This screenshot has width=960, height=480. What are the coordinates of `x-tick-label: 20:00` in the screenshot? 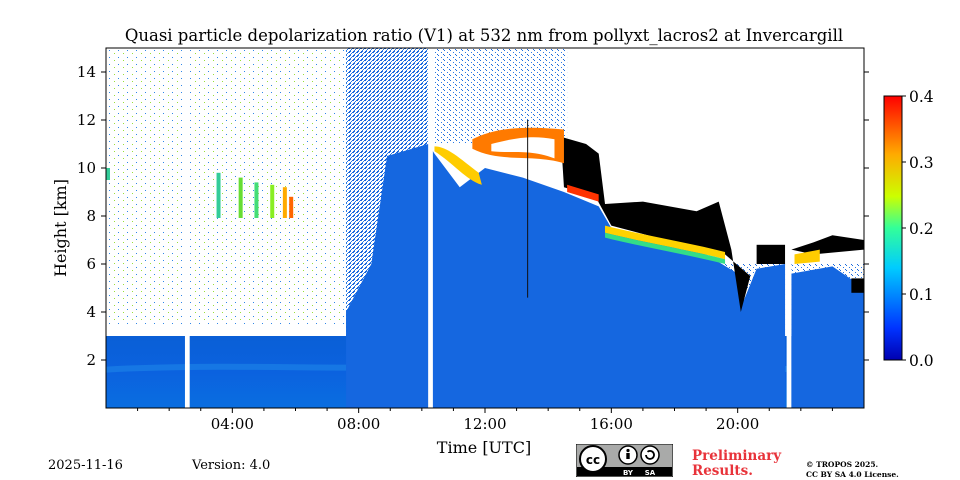 It's located at (737, 424).